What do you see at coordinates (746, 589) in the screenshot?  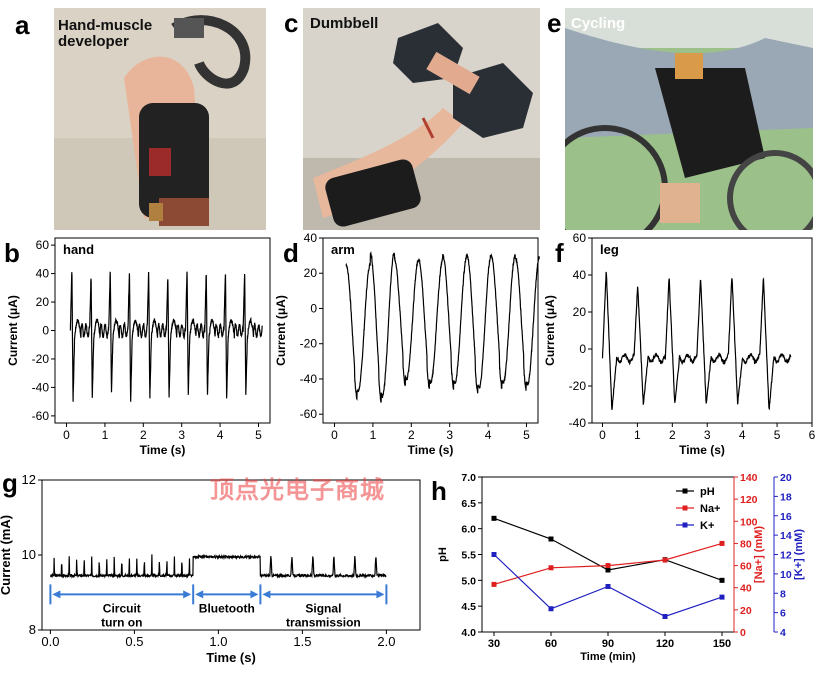 I see `chart-h-ytick-label-right1: 40` at bounding box center [746, 589].